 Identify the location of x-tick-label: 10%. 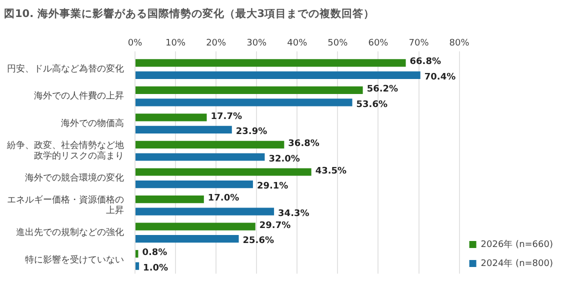
(176, 43).